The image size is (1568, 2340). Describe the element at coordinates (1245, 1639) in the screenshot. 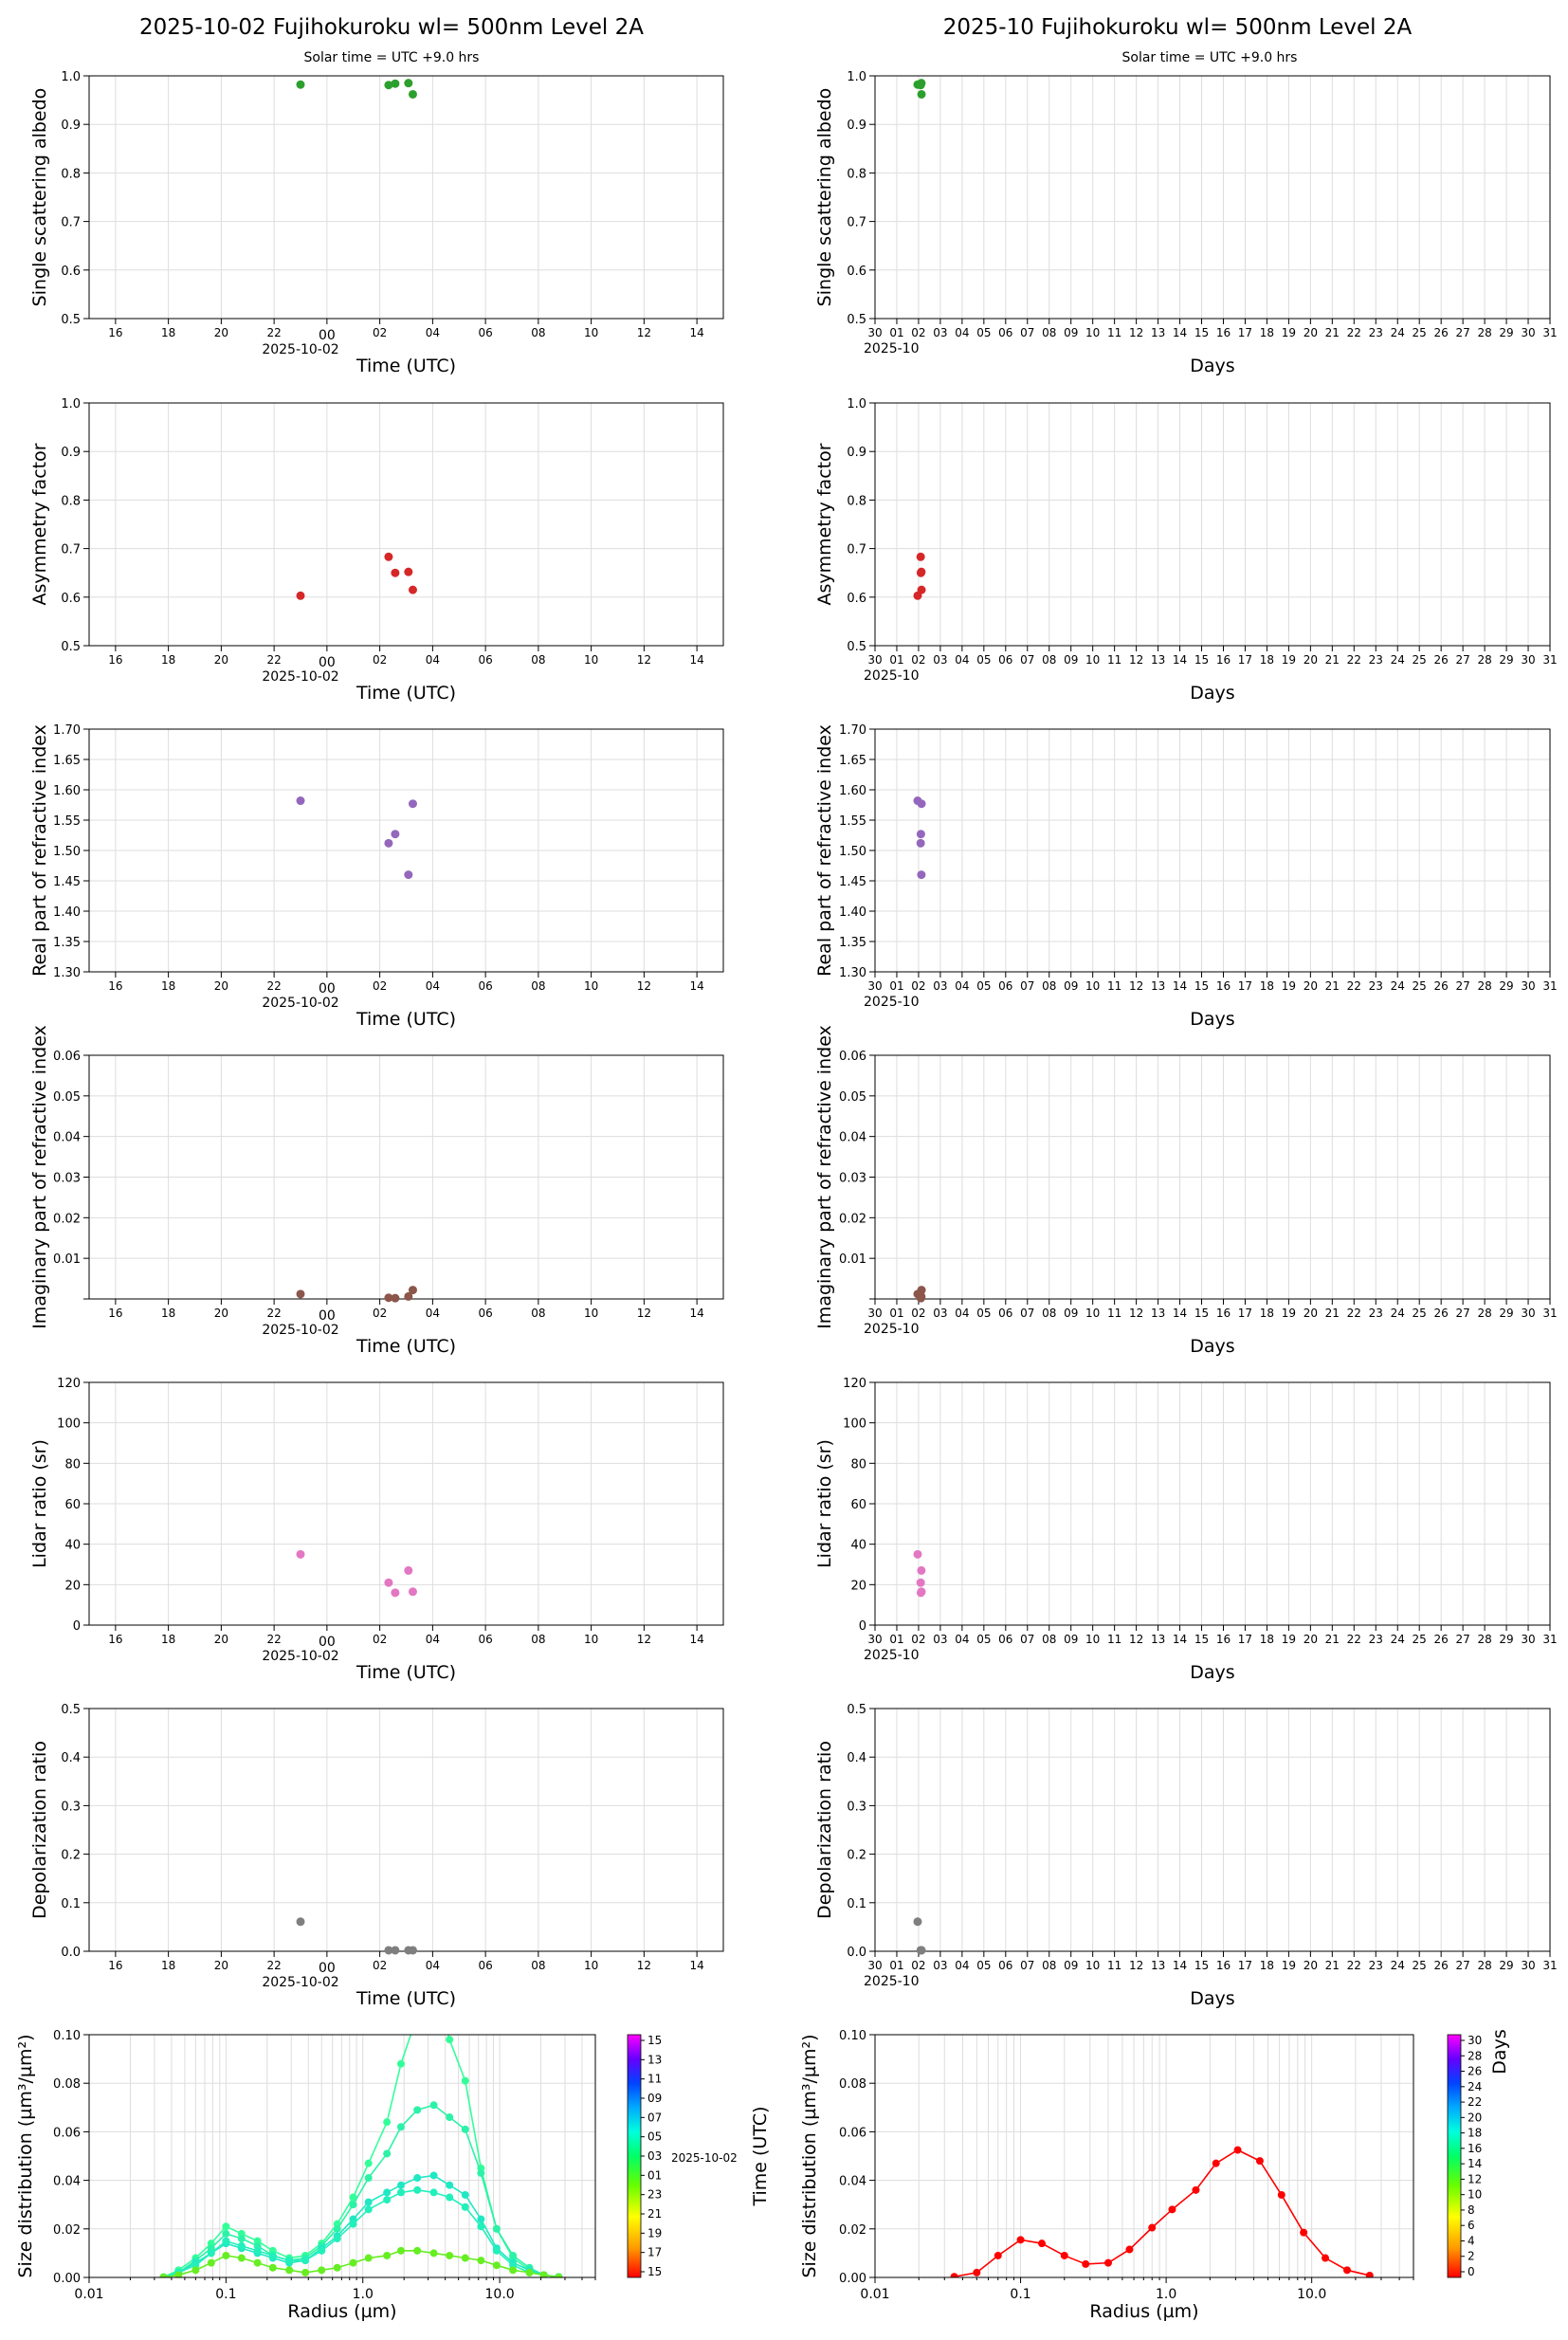

I see `x-tick-label: 17` at that location.